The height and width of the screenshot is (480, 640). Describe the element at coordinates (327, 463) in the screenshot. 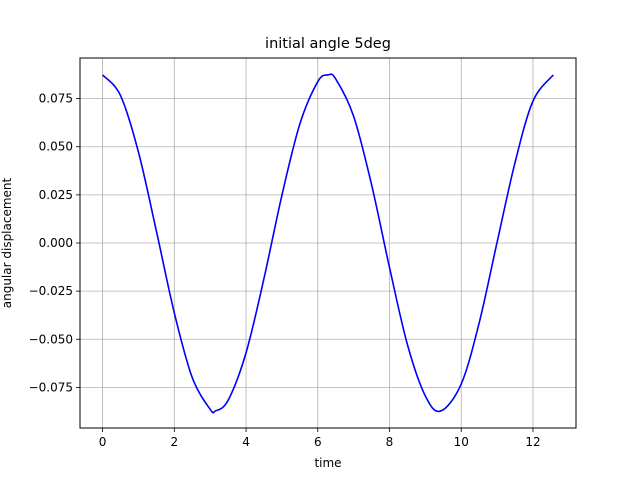

I see `x-axis-label: time` at that location.